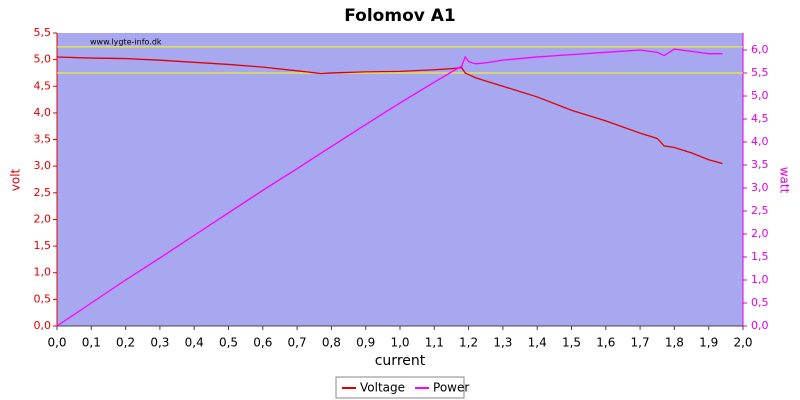 The image size is (800, 400). I want to click on y2-tick-label: 0,0, so click(760, 325).